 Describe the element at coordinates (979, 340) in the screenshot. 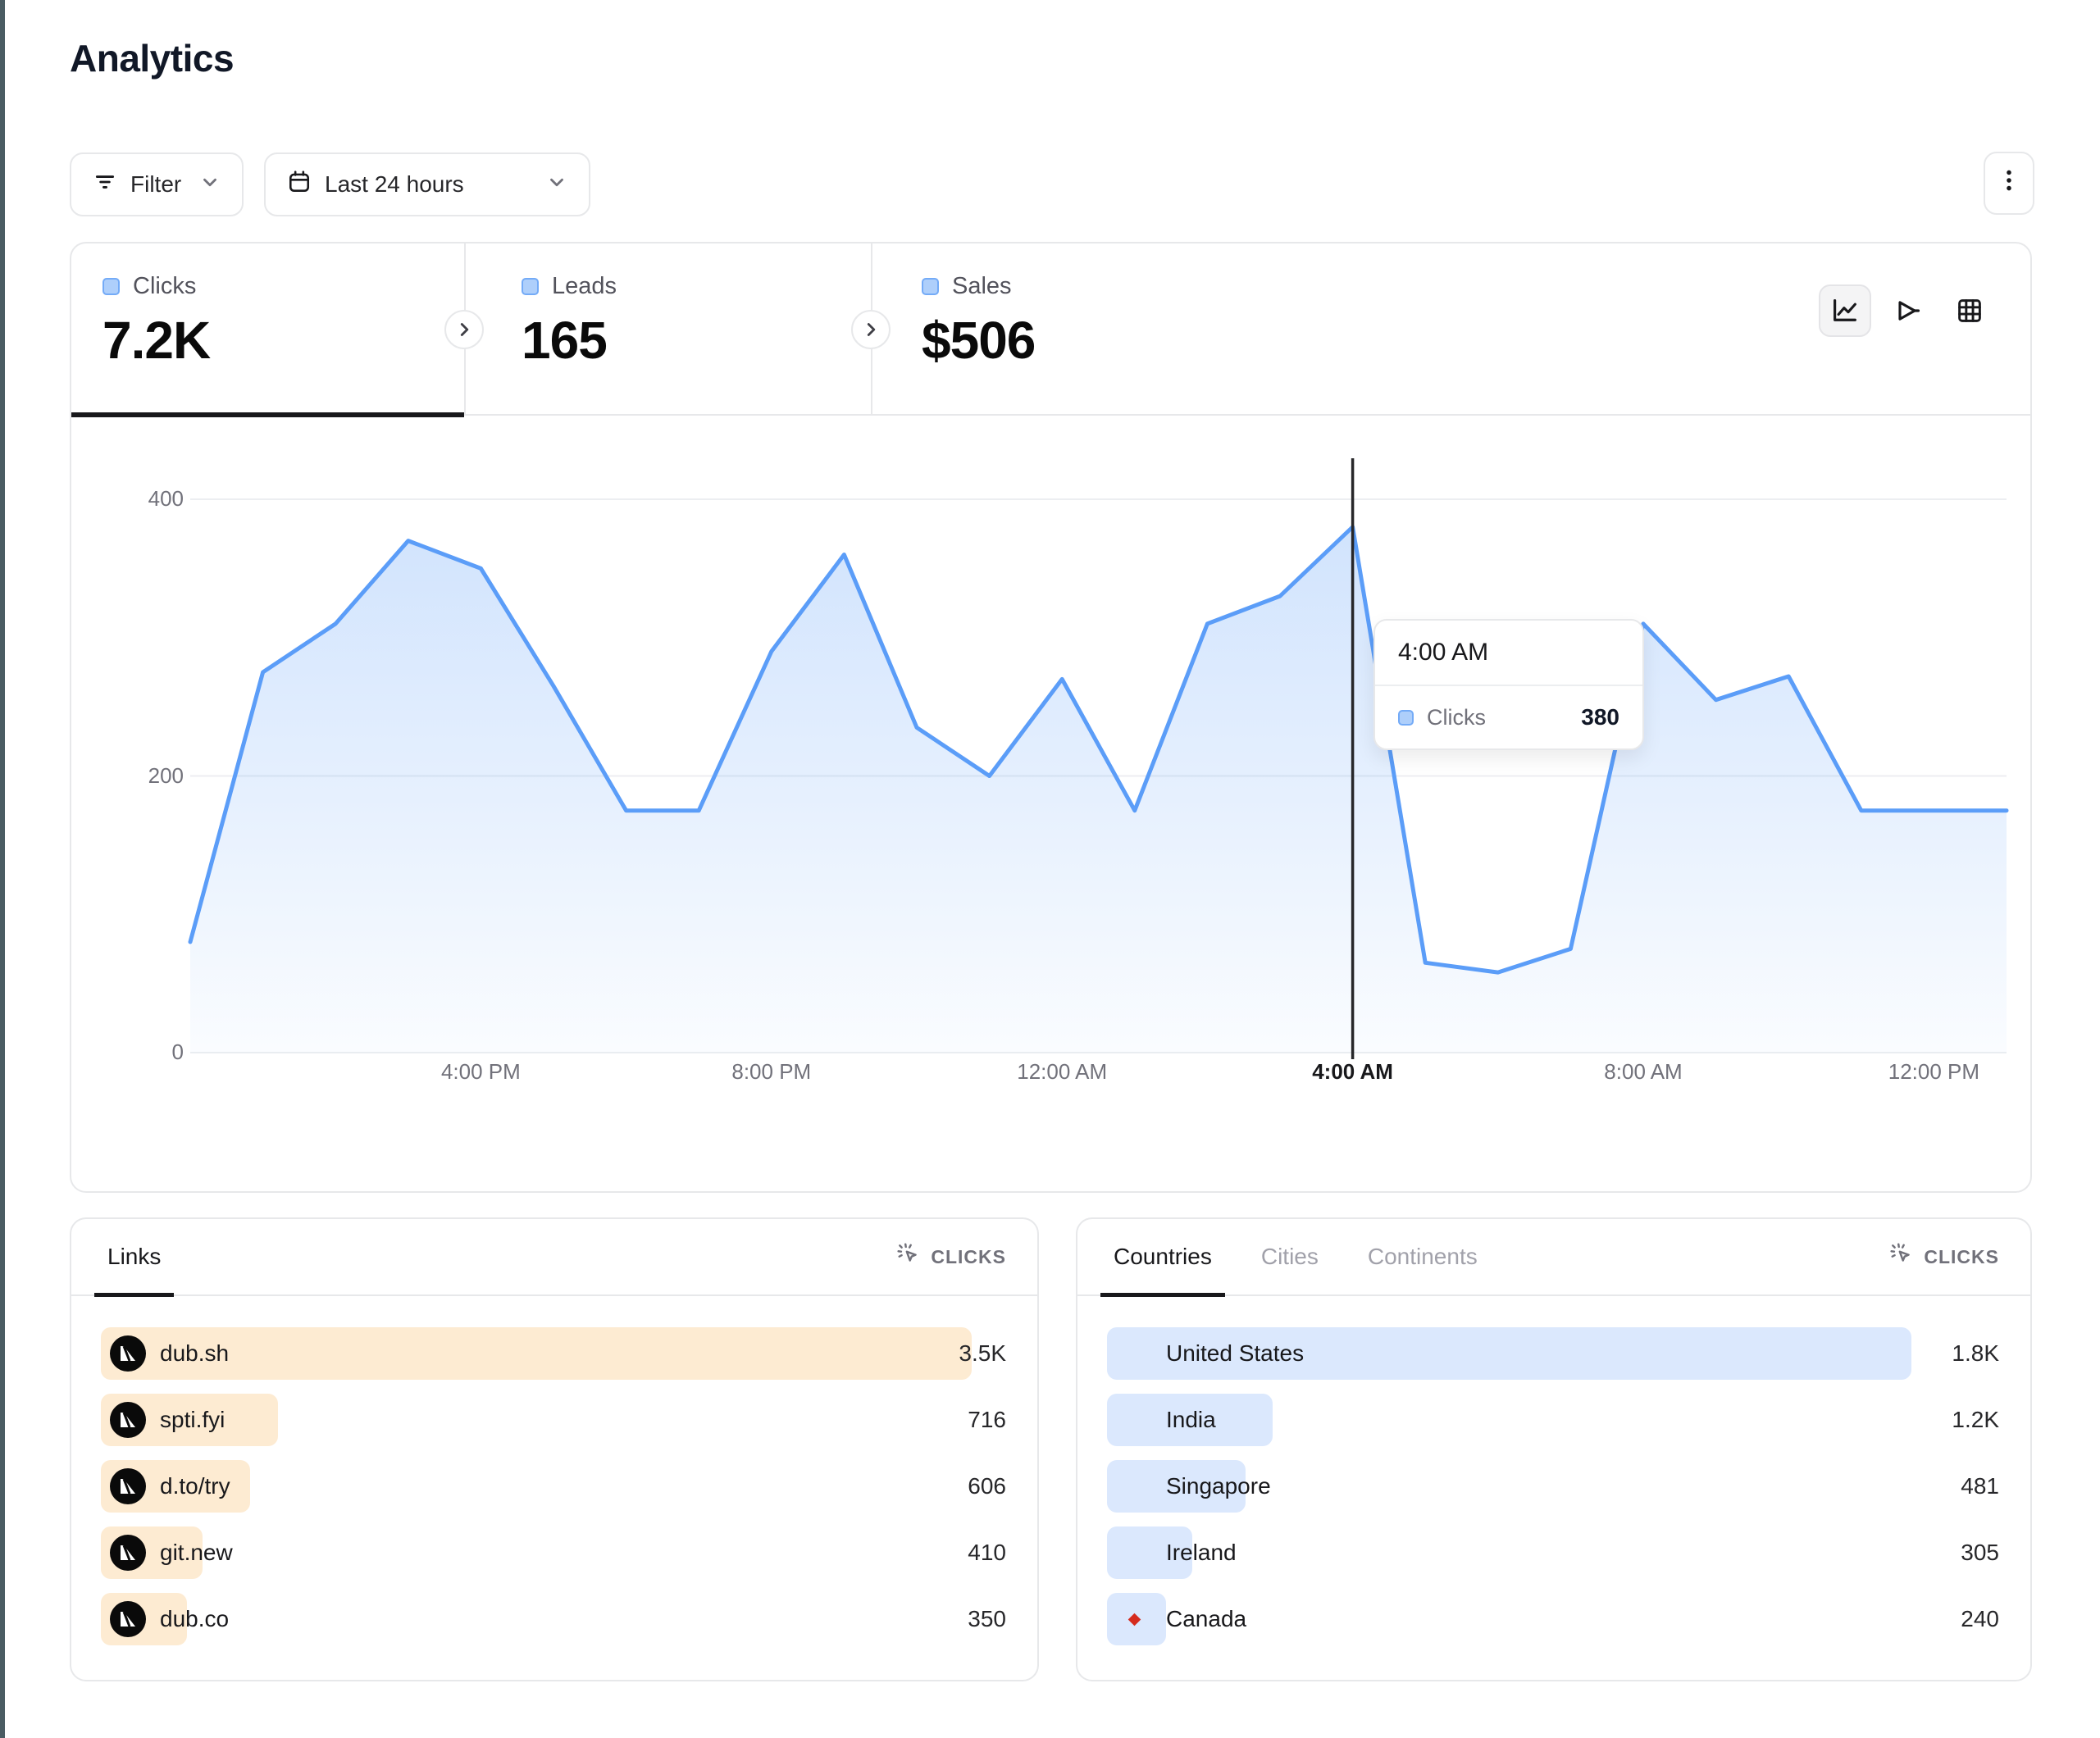

I see `stat-value: $506` at that location.